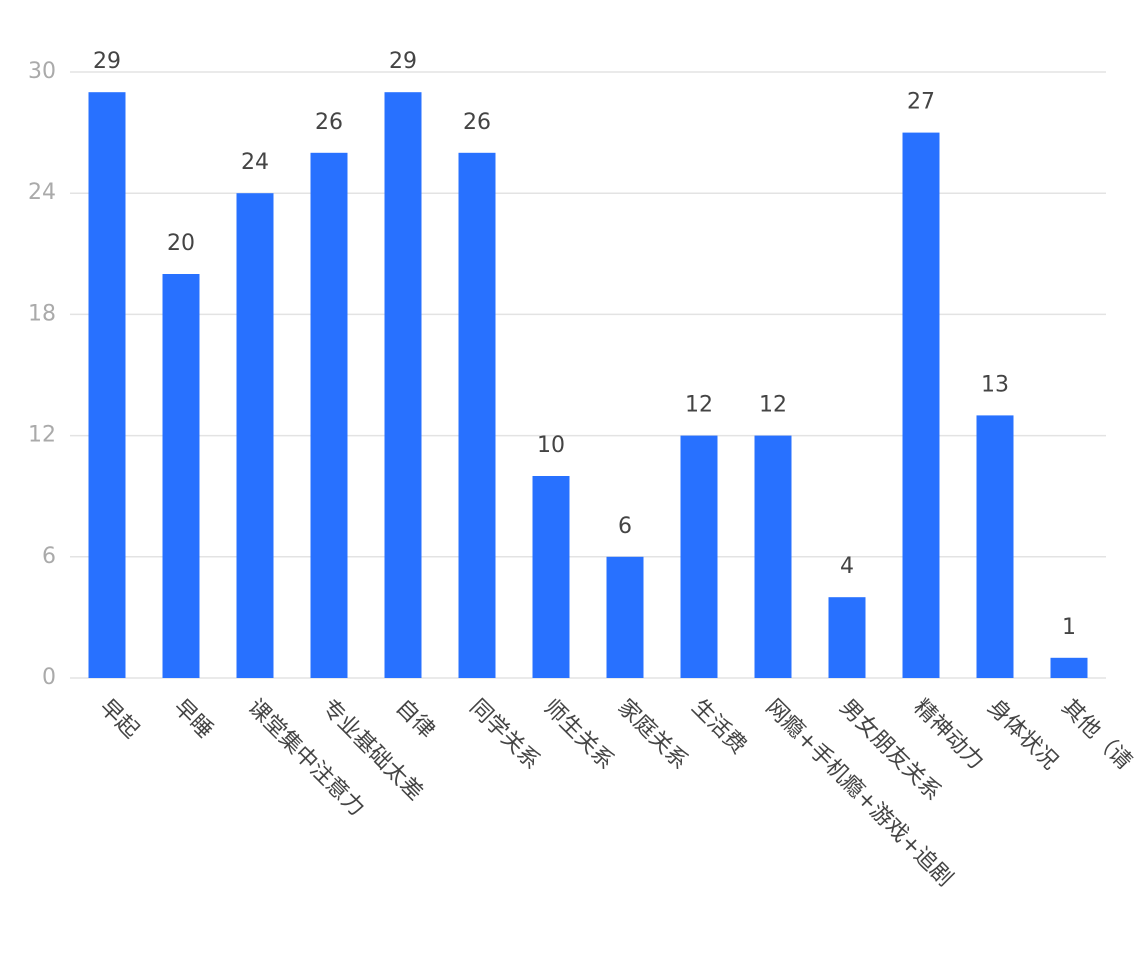 This screenshot has width=1134, height=956. What do you see at coordinates (49, 556) in the screenshot?
I see `y-tick-label: 6` at bounding box center [49, 556].